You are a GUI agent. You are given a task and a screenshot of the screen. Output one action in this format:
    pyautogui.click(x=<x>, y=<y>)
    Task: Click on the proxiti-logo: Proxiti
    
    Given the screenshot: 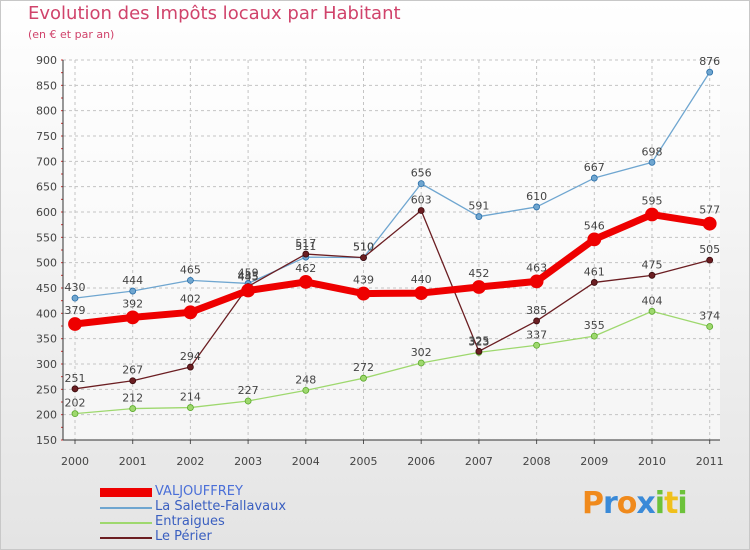 What is the action you would take?
    pyautogui.click(x=635, y=503)
    